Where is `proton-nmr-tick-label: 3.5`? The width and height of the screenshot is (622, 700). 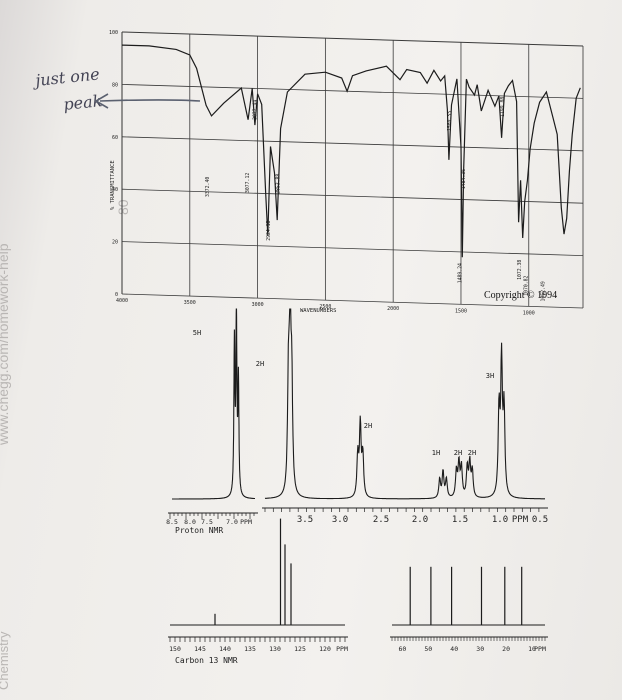 proton-nmr-tick-label: 3.5 is located at coordinates (305, 520).